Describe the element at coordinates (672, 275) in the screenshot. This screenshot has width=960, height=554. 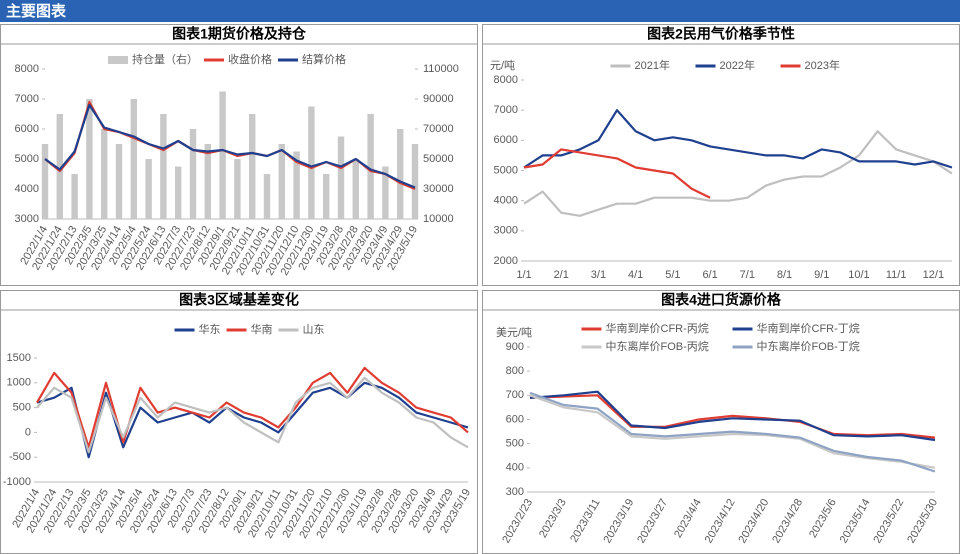
I see `x-tick-label: 5/1` at that location.